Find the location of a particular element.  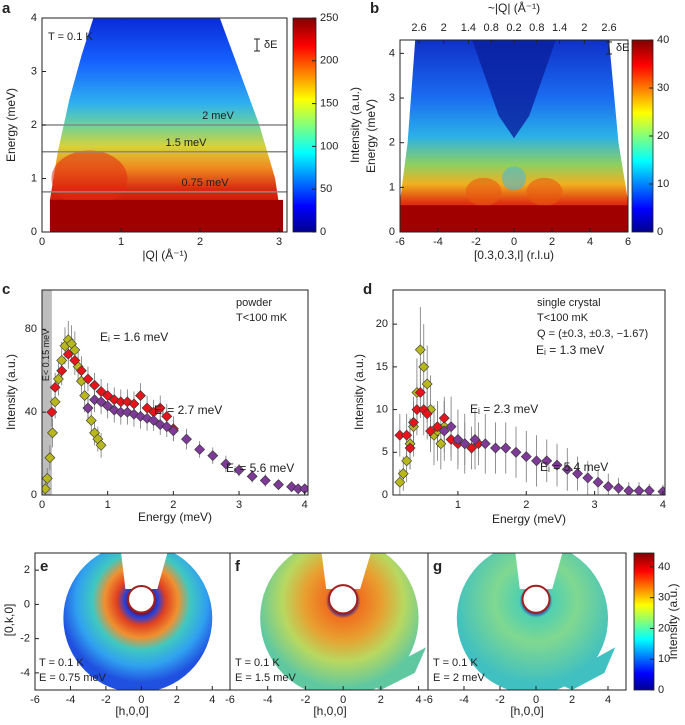

legend-label: Eᵢ = 5.4 meV is located at coordinates (574, 467).